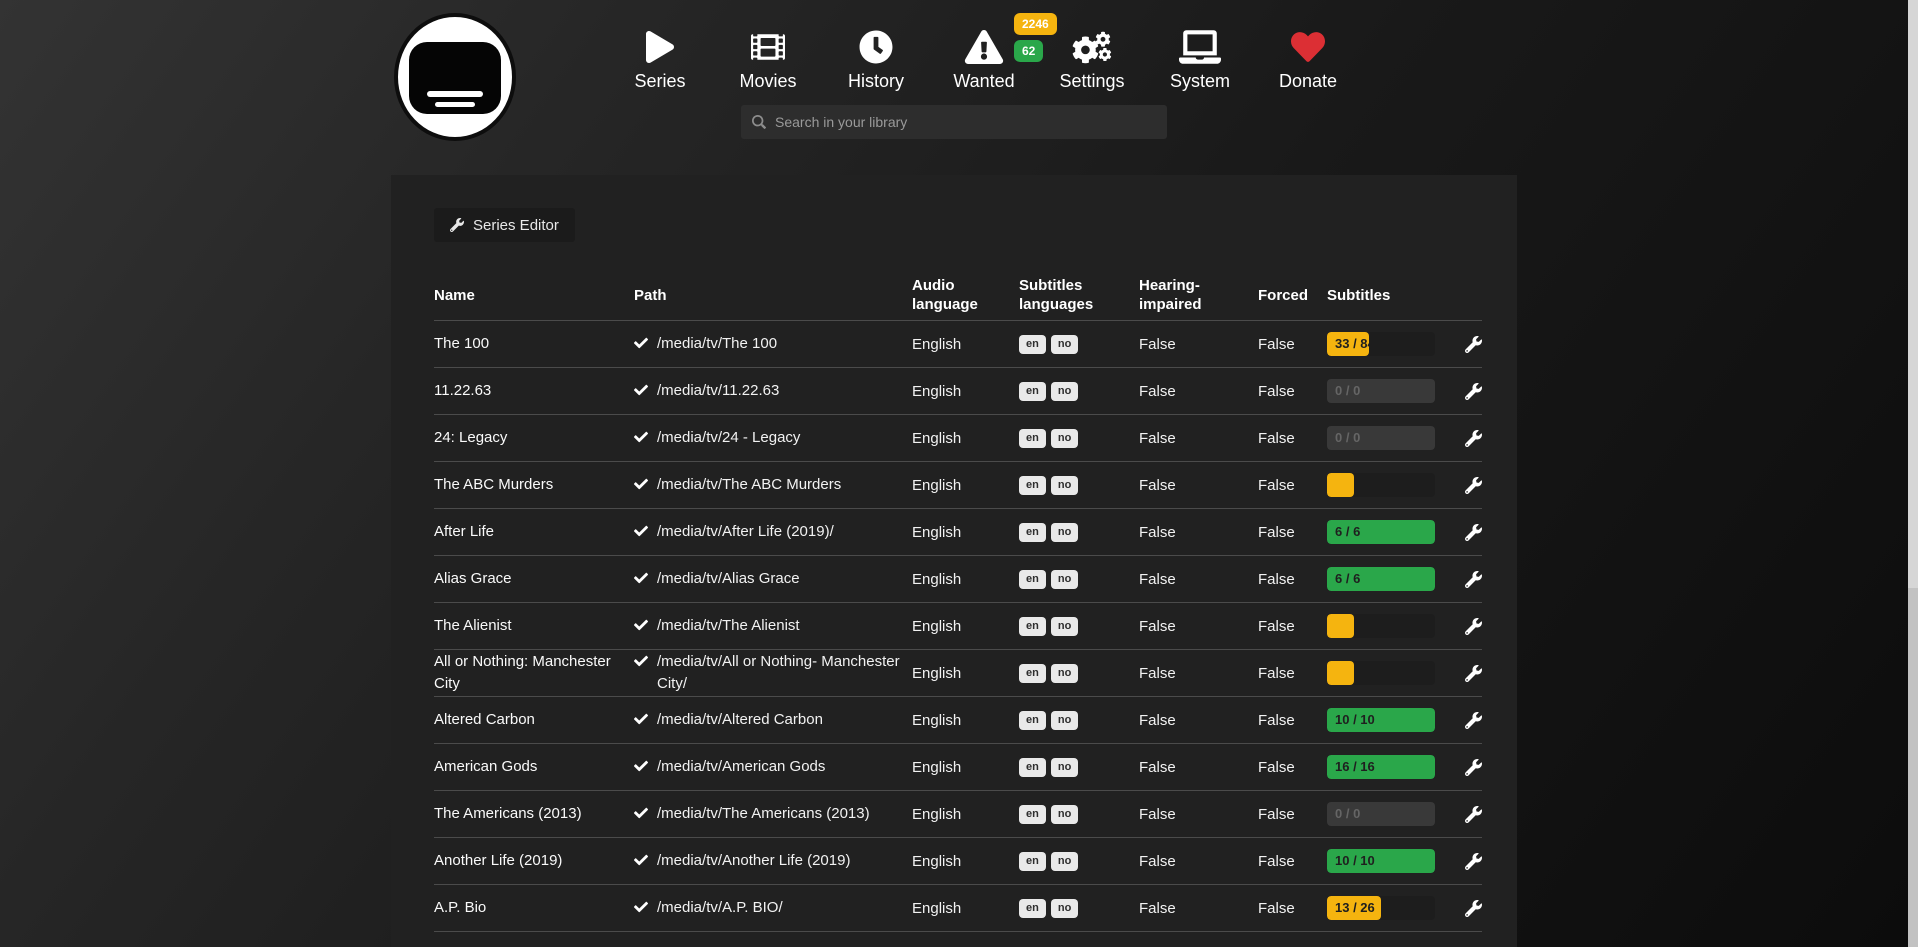 The width and height of the screenshot is (1918, 947). I want to click on series-path: /media/tv/Another Life (2019), so click(754, 861).